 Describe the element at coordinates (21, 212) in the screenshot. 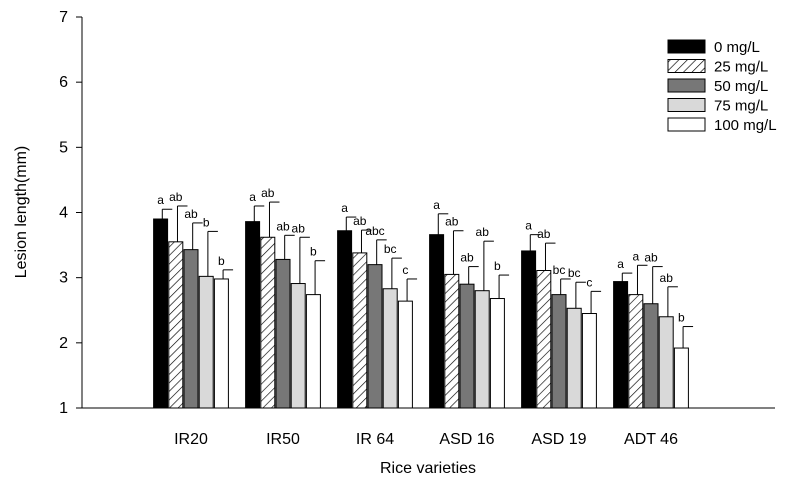

I see `y-axis-title: Lesion length(mm)` at that location.